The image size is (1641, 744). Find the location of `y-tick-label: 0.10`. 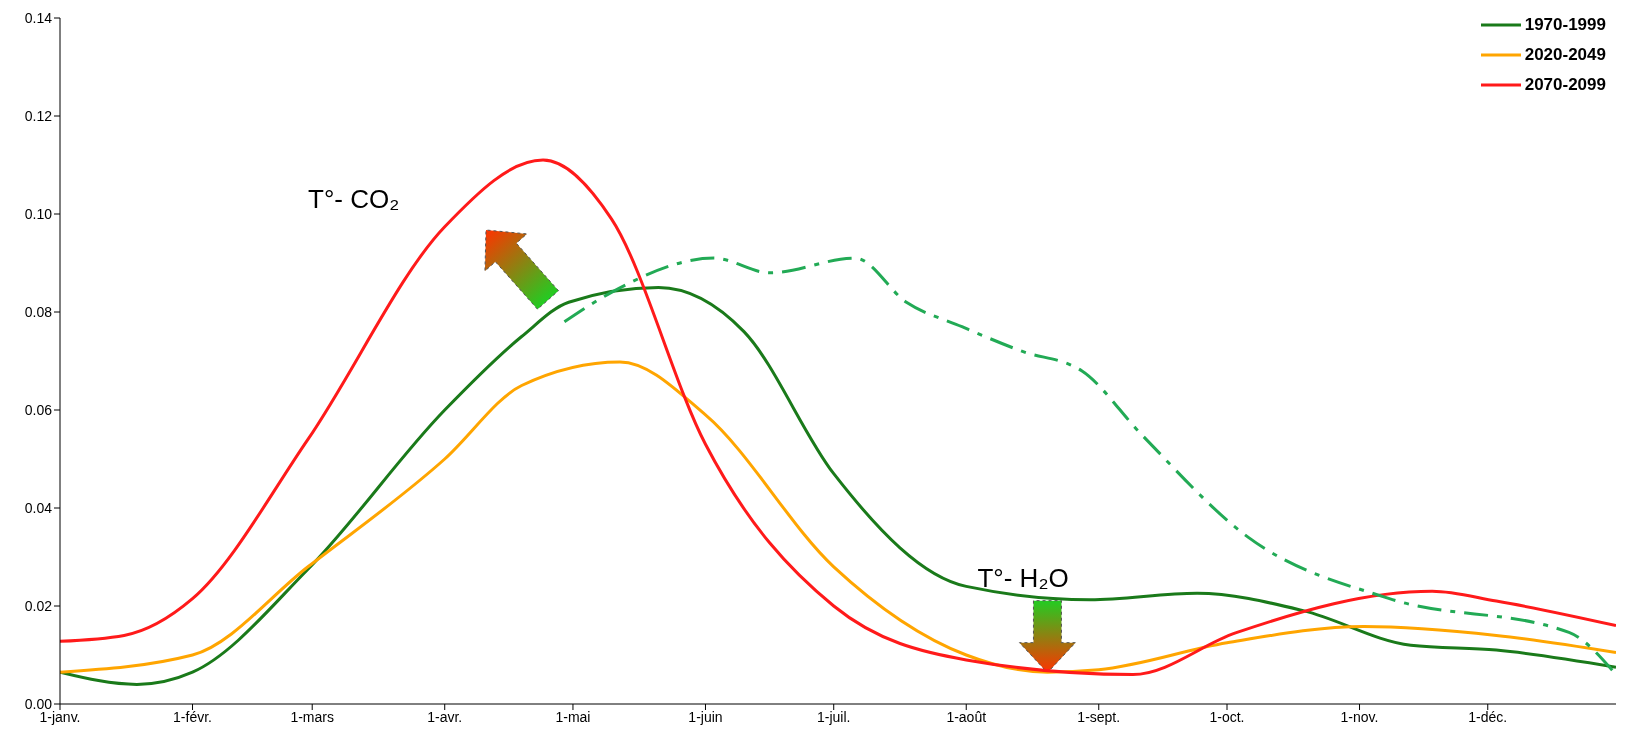

y-tick-label: 0.10 is located at coordinates (38, 213).